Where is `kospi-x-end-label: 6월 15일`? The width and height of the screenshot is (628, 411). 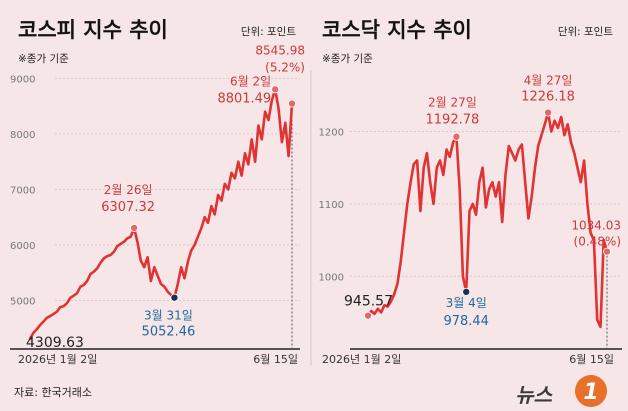
kospi-x-end-label: 6월 15일 is located at coordinates (275, 359).